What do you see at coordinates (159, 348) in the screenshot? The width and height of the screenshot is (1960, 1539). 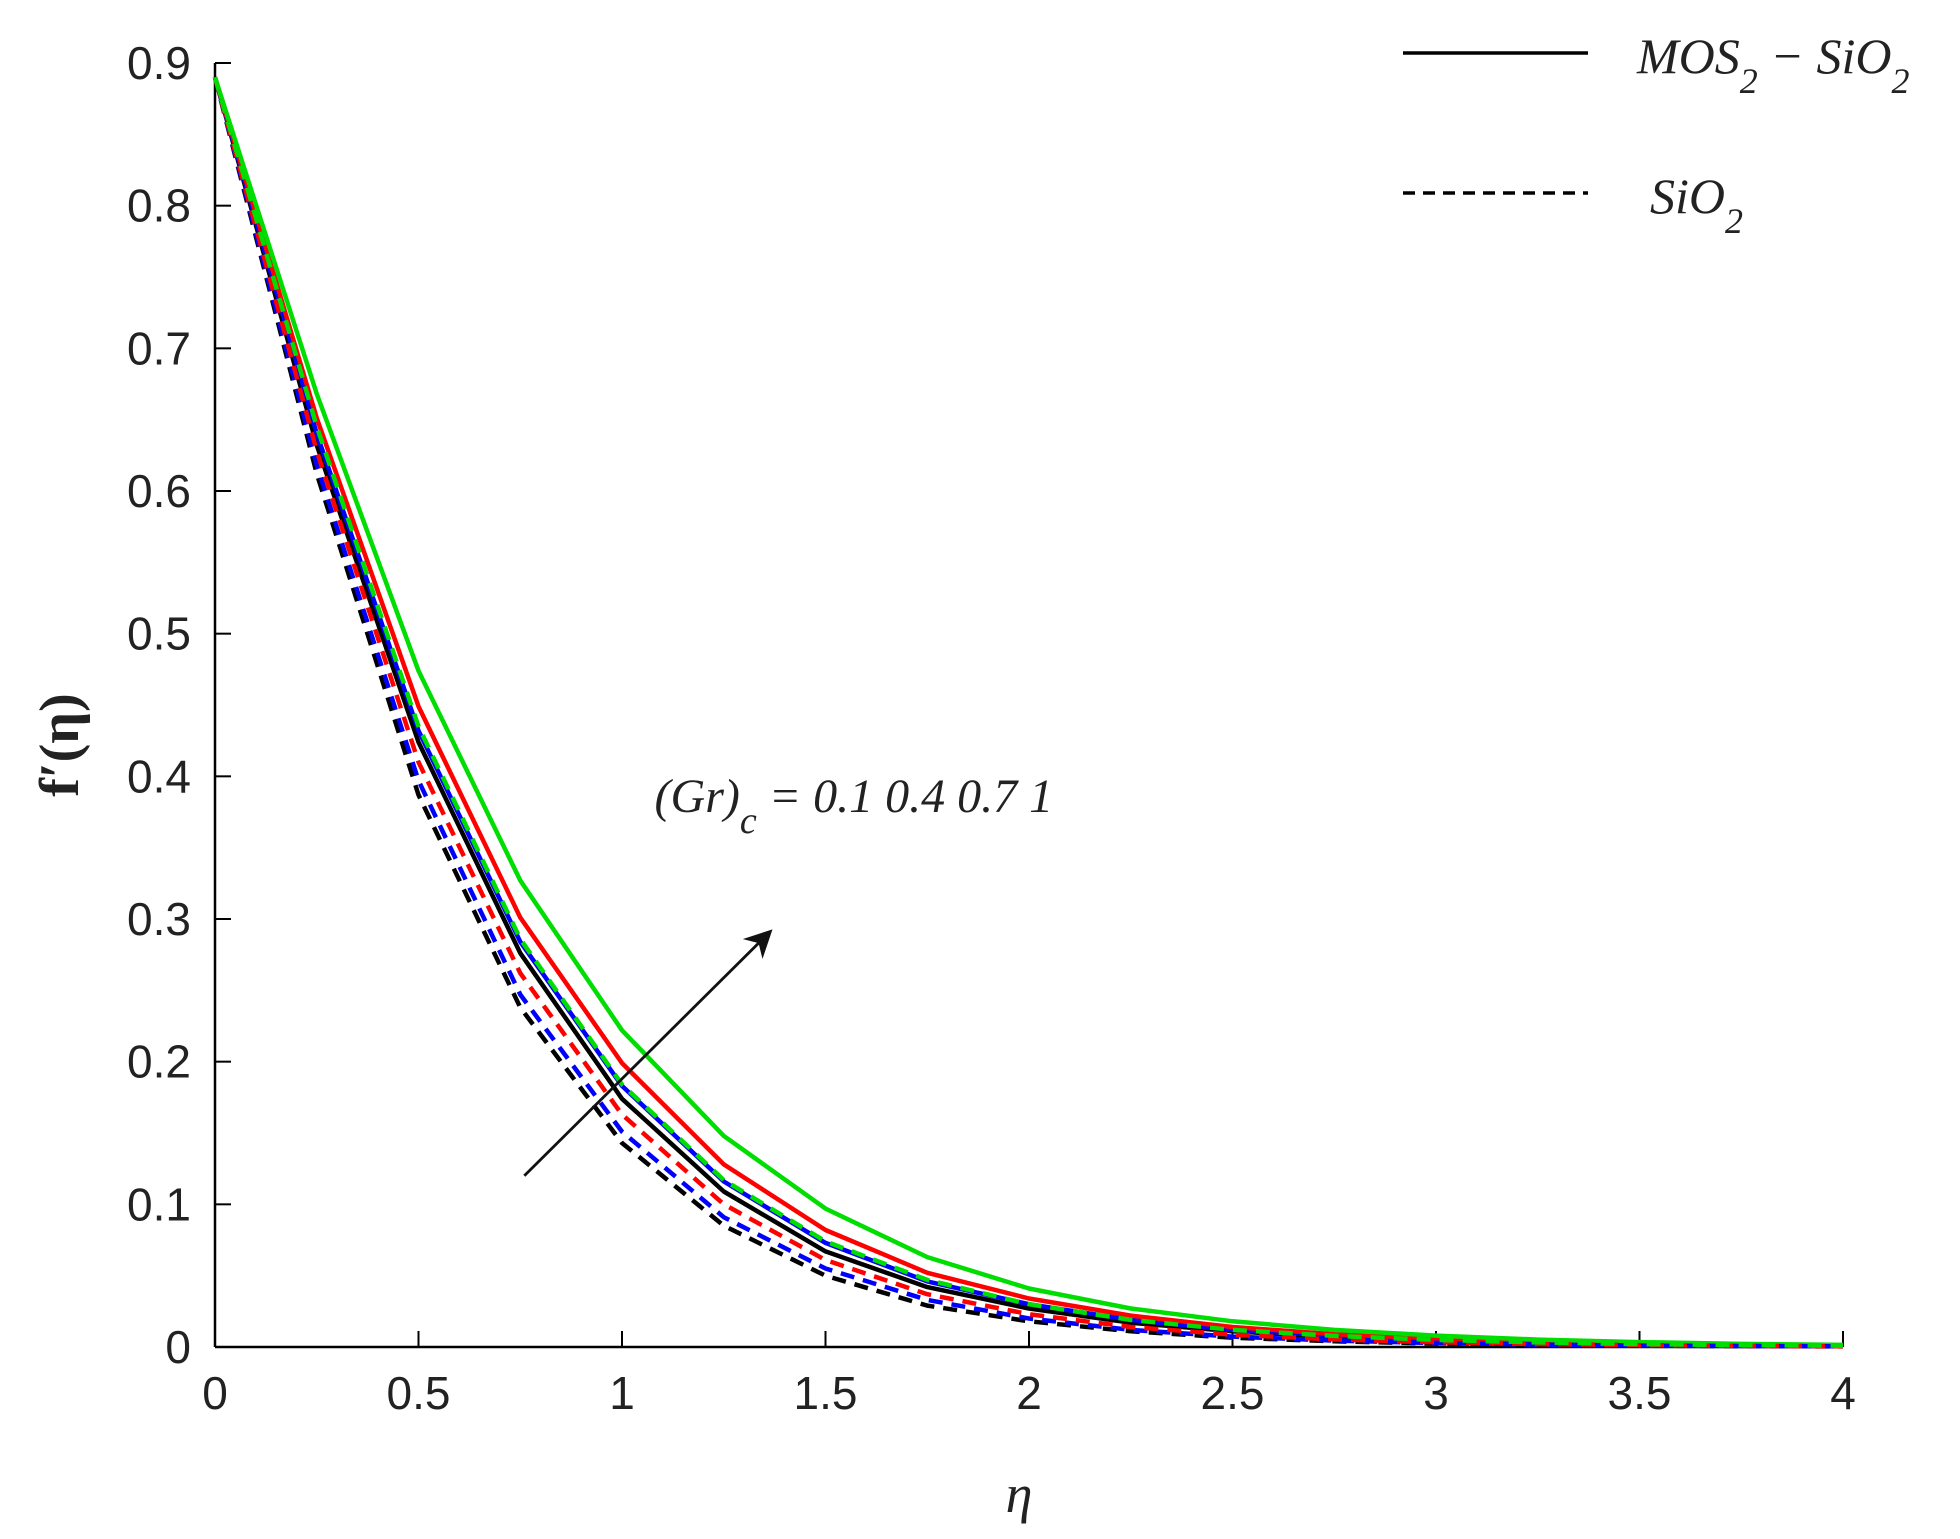 I see `y-tick-label: 0.7` at bounding box center [159, 348].